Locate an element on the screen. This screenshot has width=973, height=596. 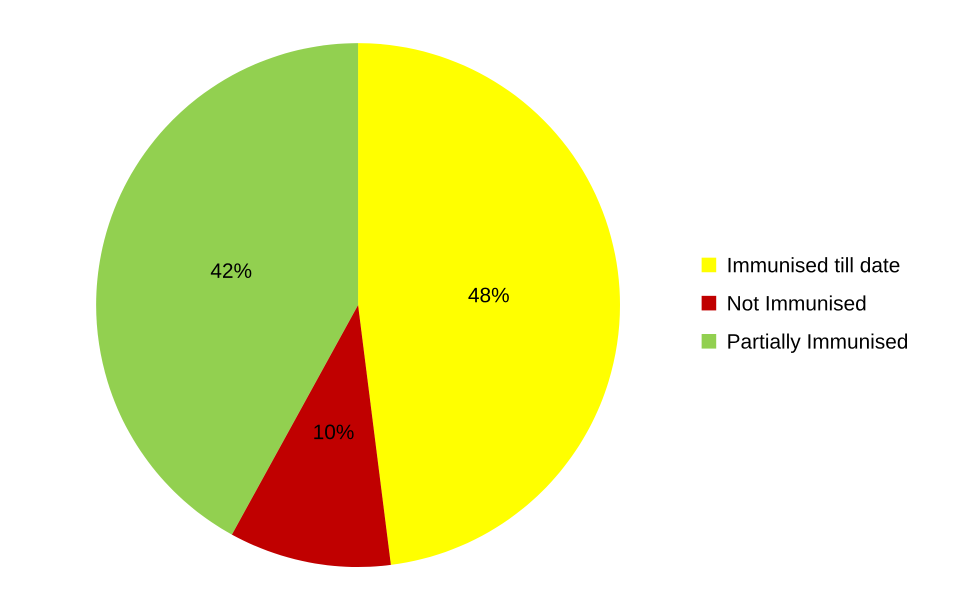
pie-slice is located at coordinates (311, 436).